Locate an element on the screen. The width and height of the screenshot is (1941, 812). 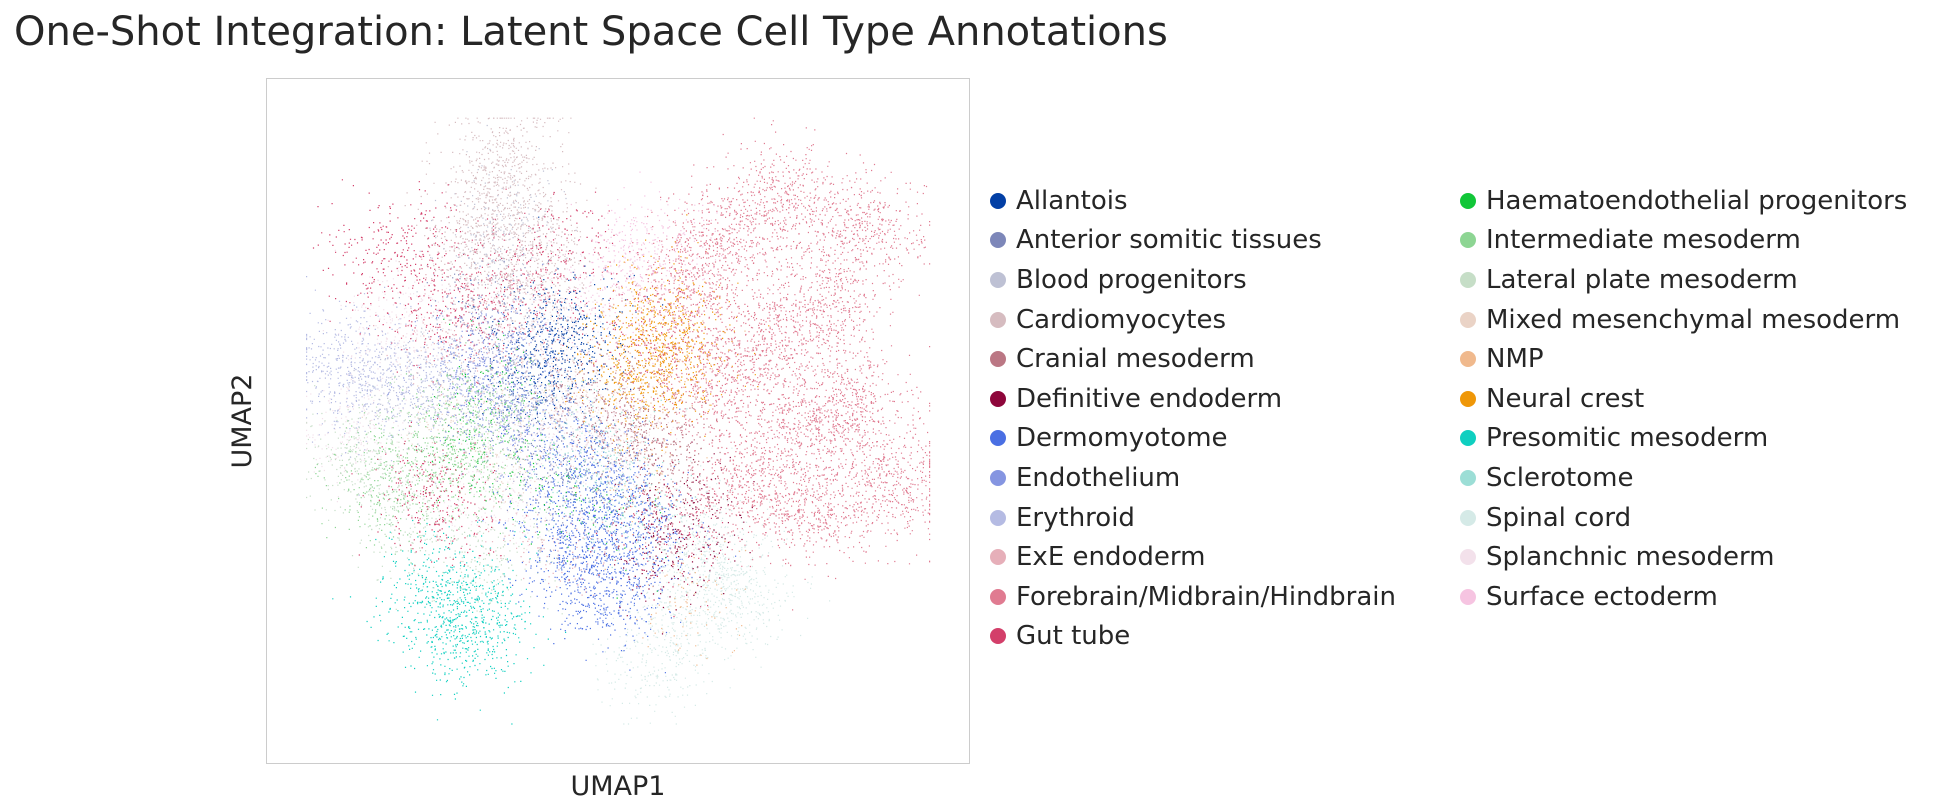
legend-label: Allantois is located at coordinates (1072, 200).